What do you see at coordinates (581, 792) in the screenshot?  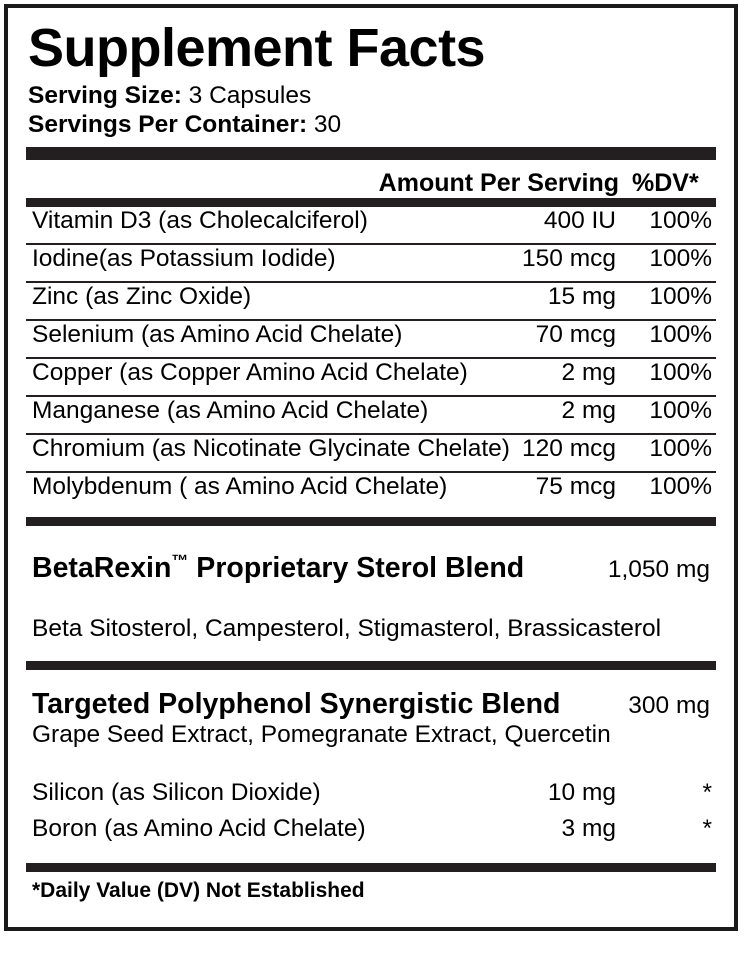 I see `nutrient-amount: 10 mg` at bounding box center [581, 792].